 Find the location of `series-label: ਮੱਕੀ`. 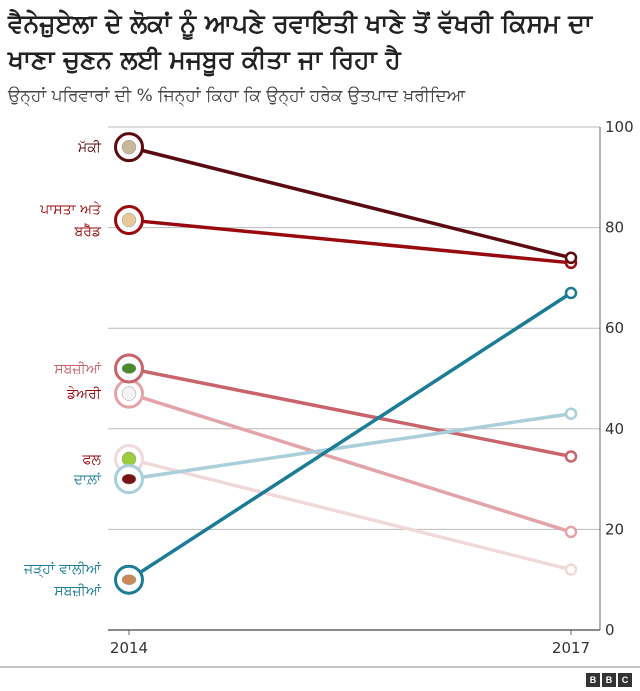

series-label: ਮੱਕੀ is located at coordinates (89, 148).